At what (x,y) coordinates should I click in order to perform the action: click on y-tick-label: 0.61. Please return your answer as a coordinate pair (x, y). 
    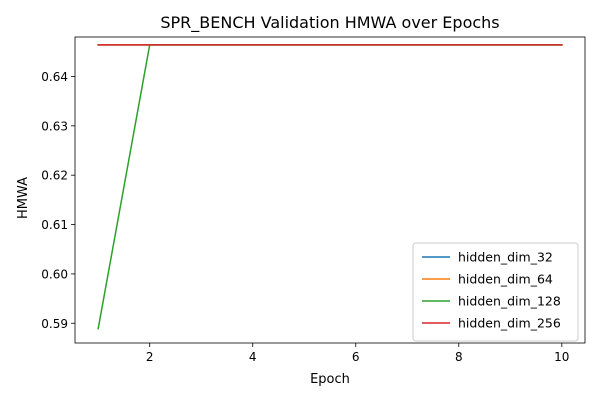
    Looking at the image, I should click on (54, 225).